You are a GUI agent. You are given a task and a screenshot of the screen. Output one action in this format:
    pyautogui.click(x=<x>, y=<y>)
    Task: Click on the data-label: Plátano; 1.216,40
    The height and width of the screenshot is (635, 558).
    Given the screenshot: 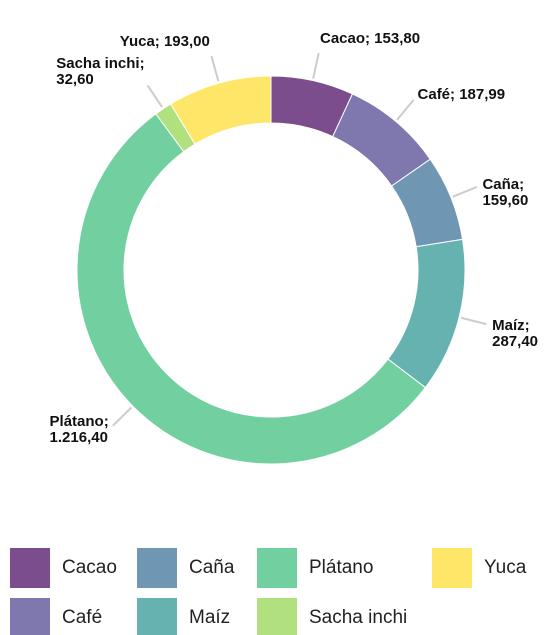 What is the action you would take?
    pyautogui.click(x=79, y=429)
    